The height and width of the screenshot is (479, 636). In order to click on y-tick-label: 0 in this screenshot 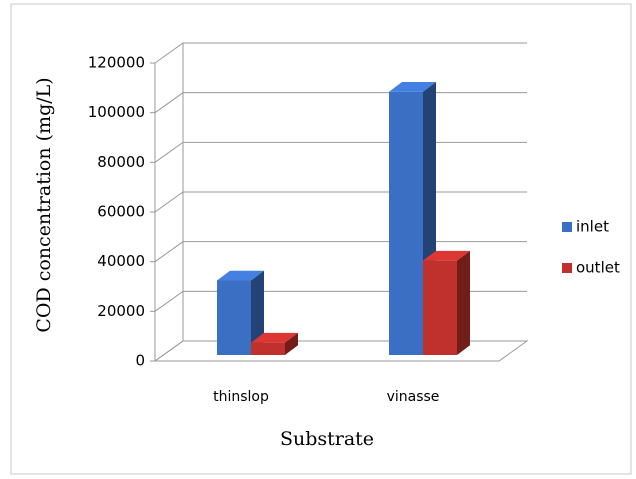, I will do `click(140, 361)`.